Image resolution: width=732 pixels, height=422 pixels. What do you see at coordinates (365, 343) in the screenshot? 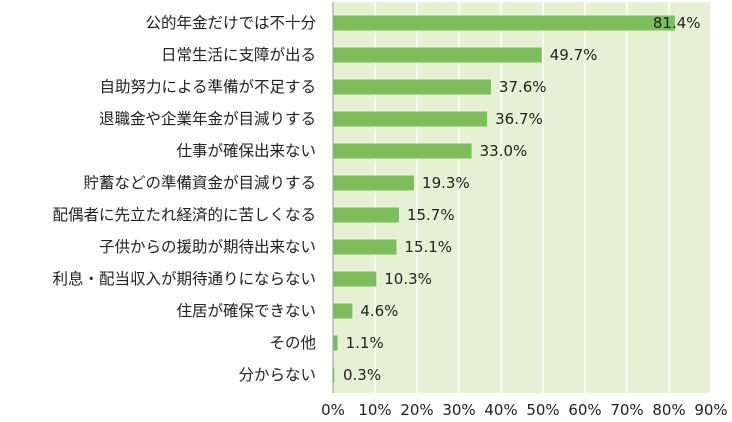
I see `value-label: 1.1%` at bounding box center [365, 343].